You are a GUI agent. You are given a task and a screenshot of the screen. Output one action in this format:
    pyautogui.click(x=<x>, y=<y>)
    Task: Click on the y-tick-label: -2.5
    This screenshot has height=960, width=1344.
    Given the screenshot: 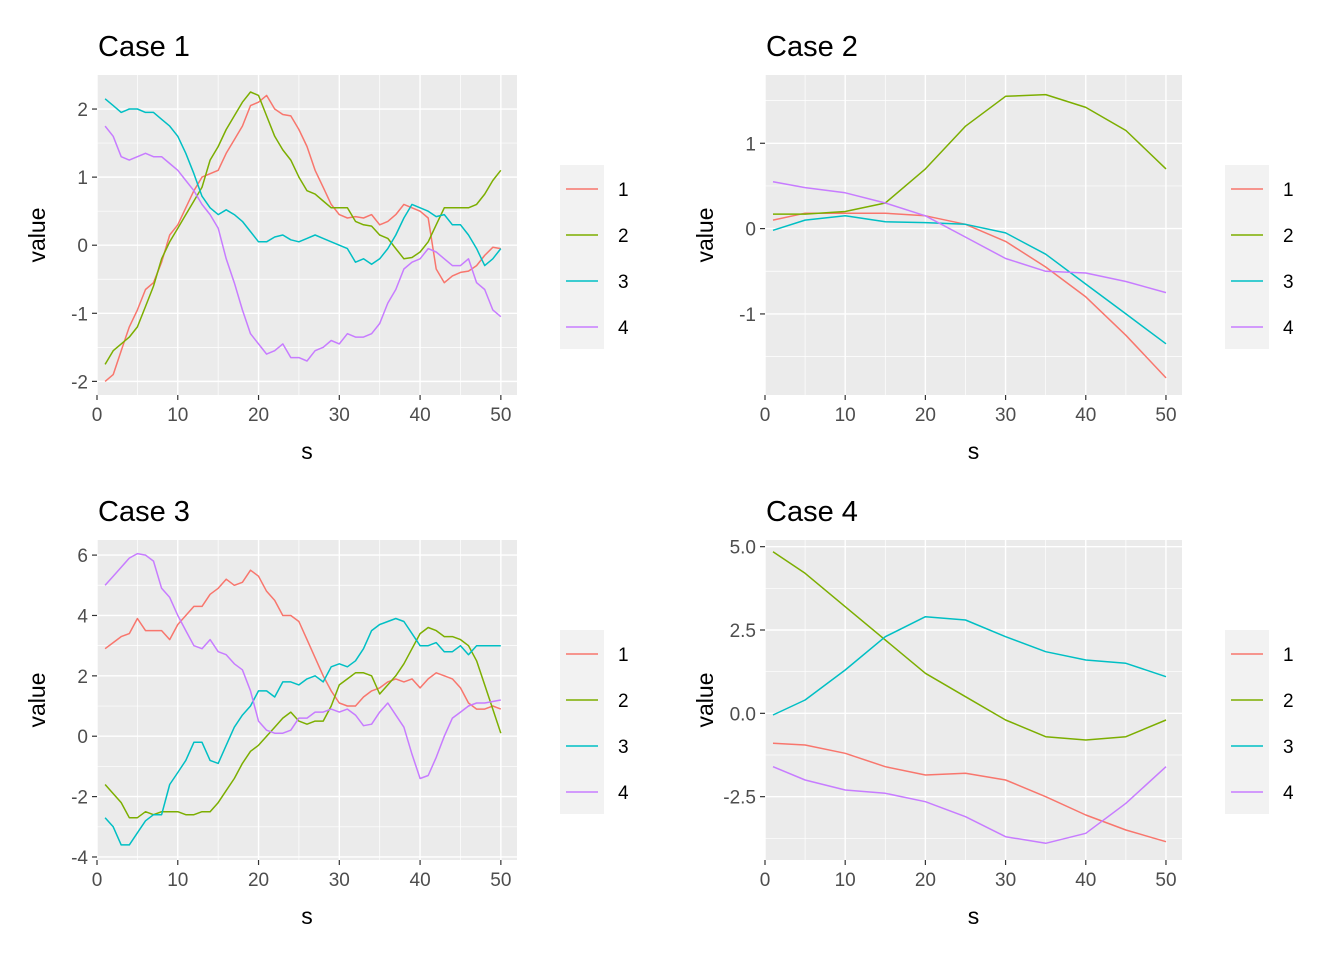 What is the action you would take?
    pyautogui.click(x=739, y=798)
    